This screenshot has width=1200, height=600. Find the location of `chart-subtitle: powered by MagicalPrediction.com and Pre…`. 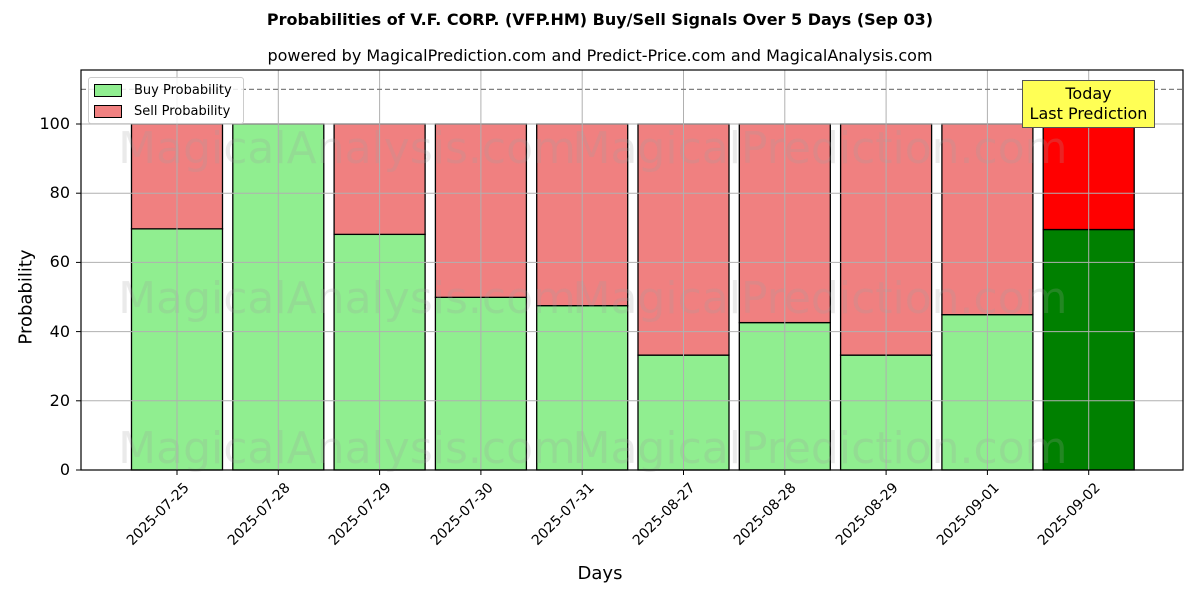

chart-subtitle: powered by MagicalPrediction.com and Pre… is located at coordinates (600, 55).